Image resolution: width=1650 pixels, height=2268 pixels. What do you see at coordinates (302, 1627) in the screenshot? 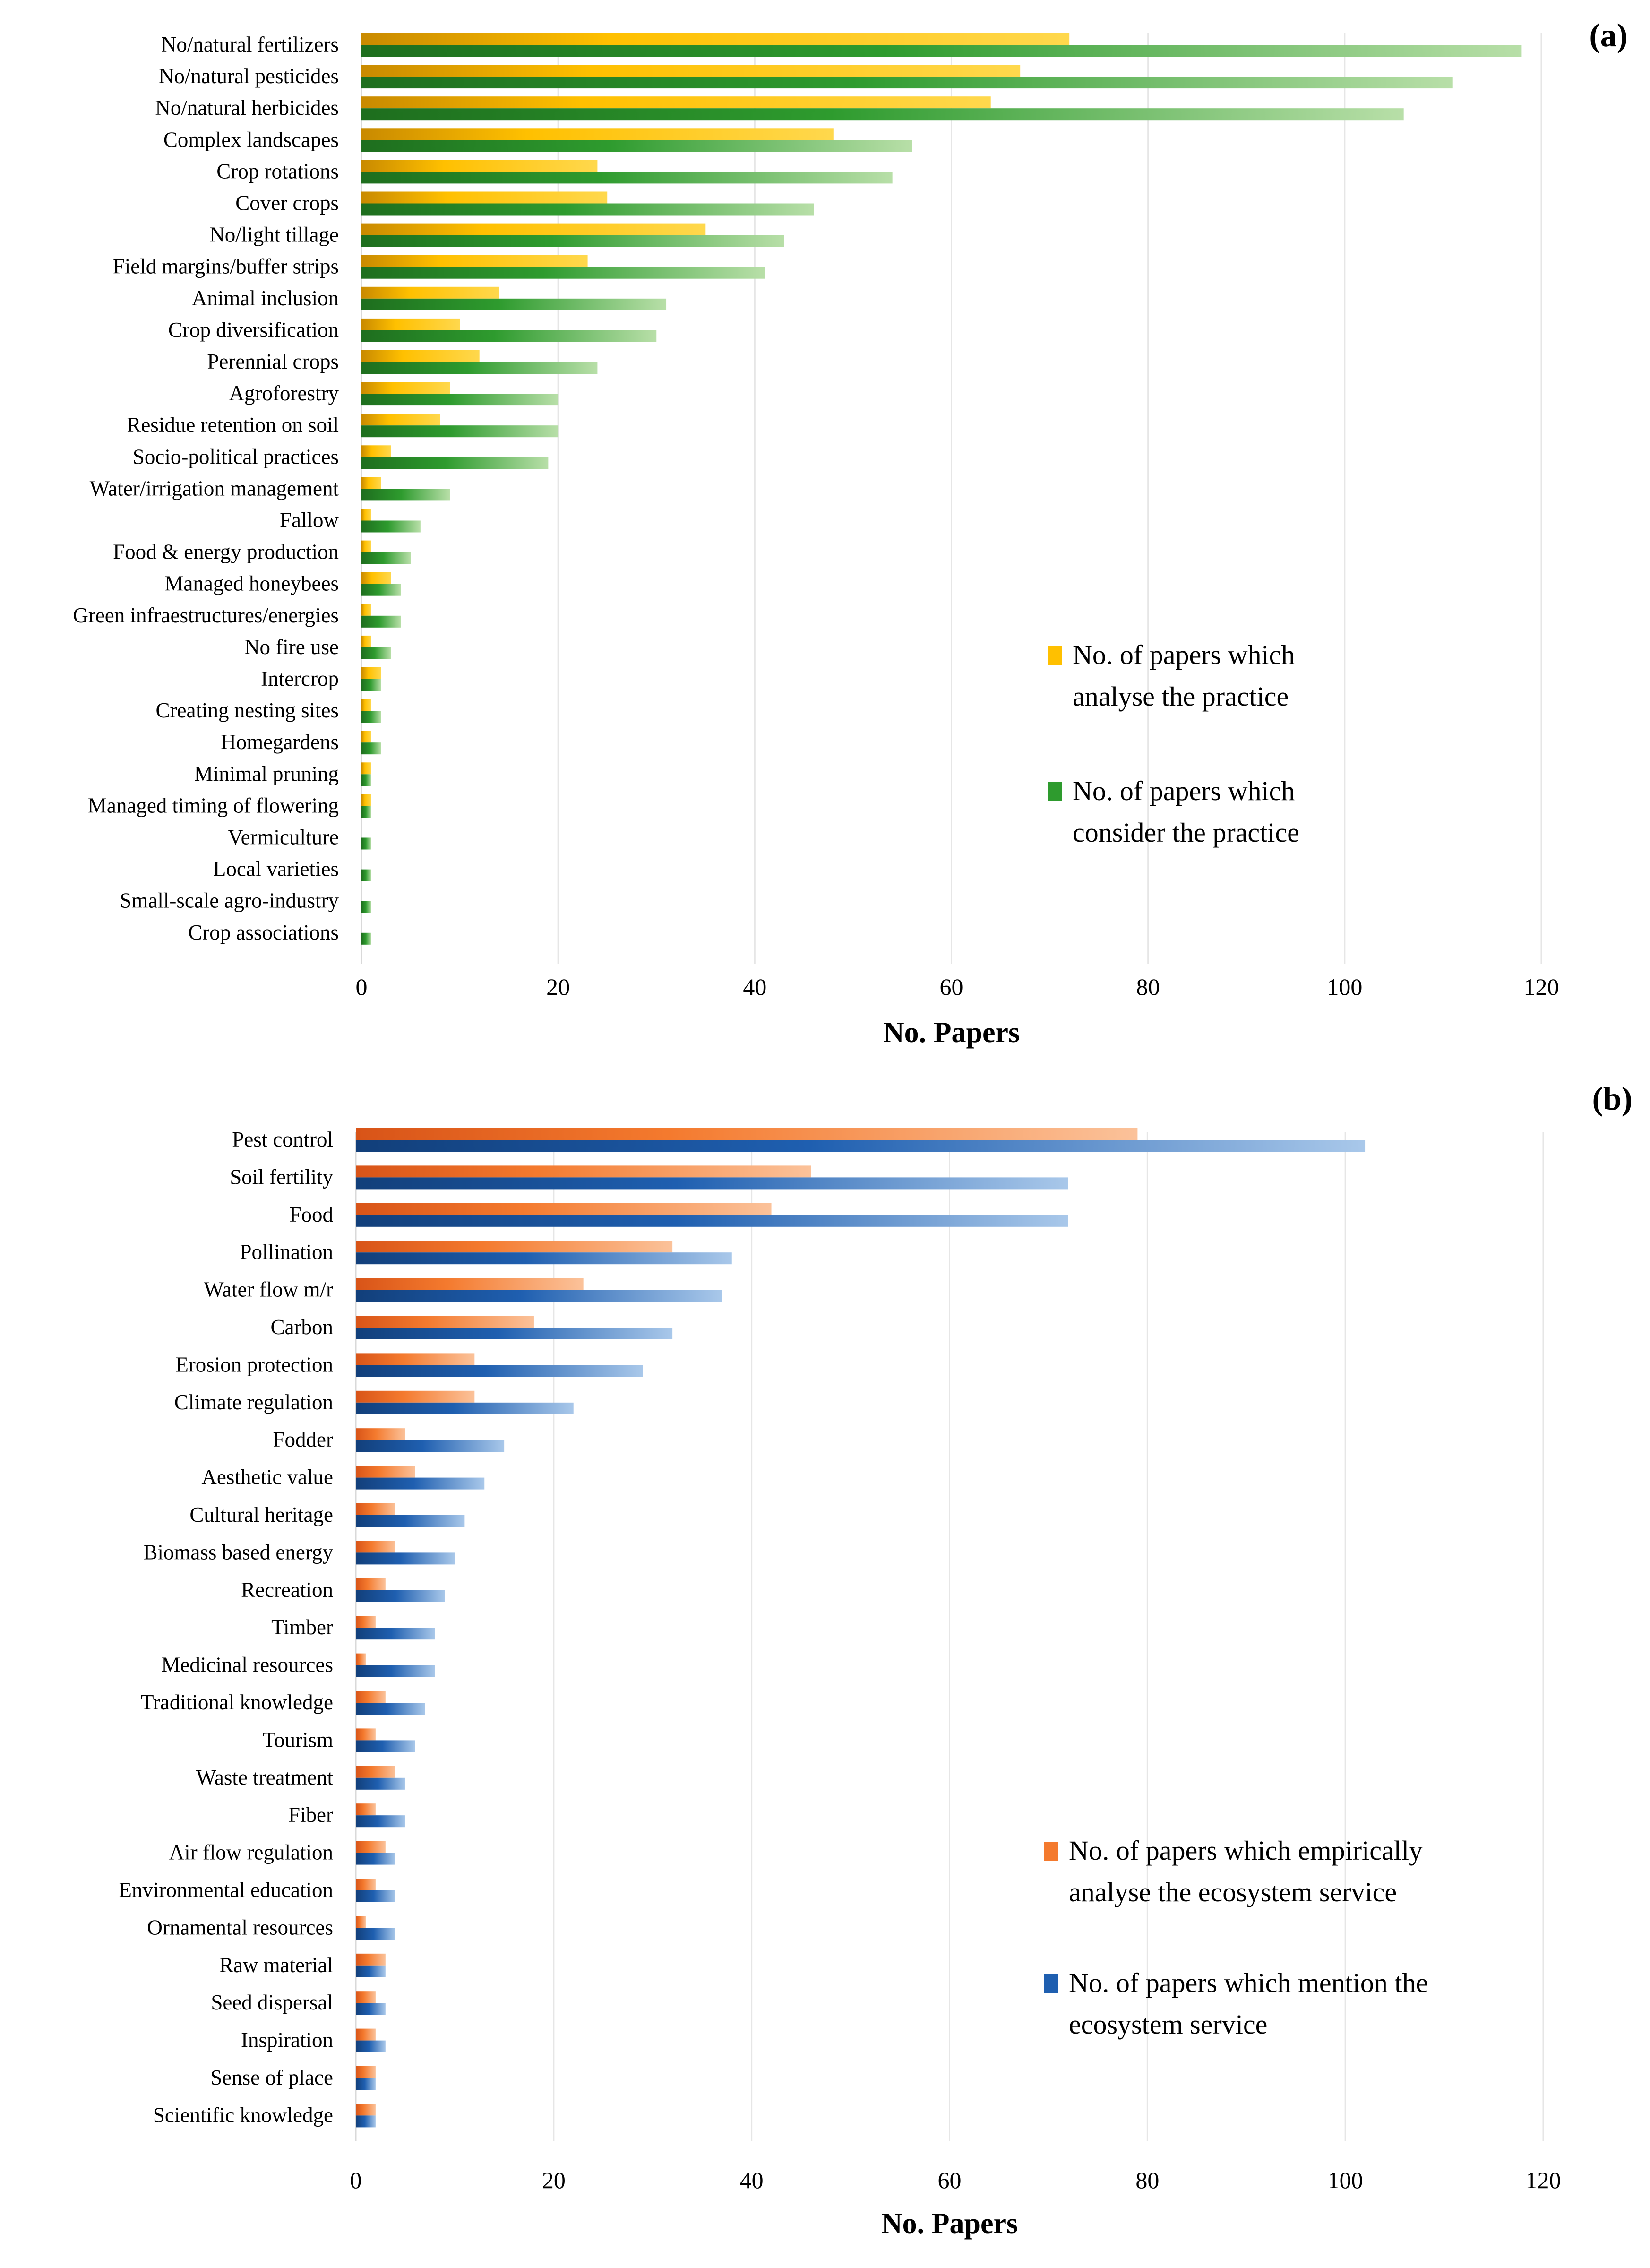
I see `category-label: Timber` at bounding box center [302, 1627].